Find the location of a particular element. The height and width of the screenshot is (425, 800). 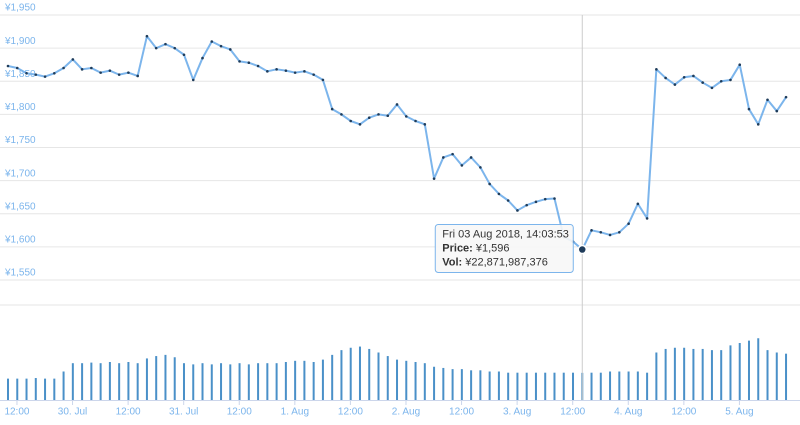

price-label: Price: is located at coordinates (457, 248).